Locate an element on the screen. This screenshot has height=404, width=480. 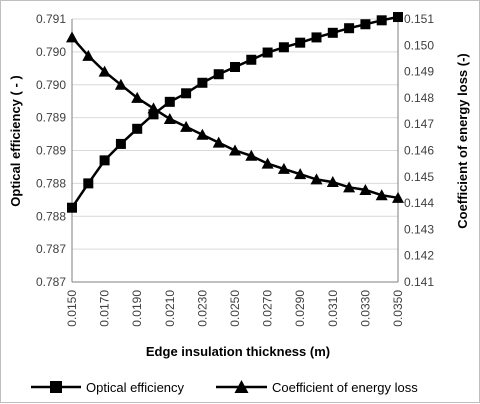
x-tick-label: 0.0290 is located at coordinates (300, 308).